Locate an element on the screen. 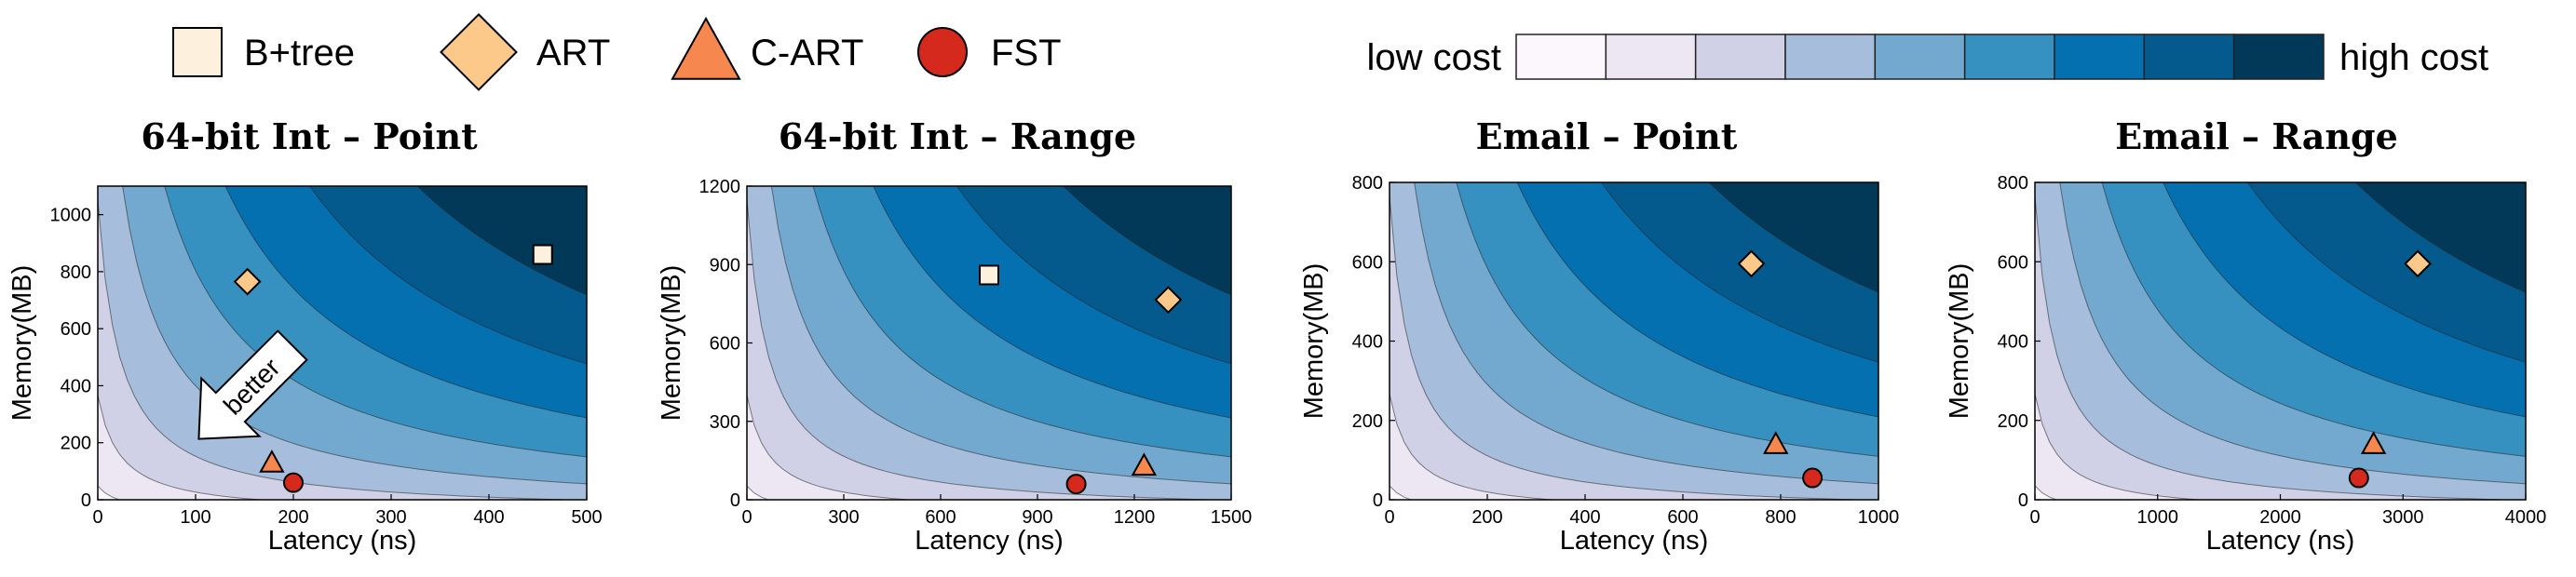  cost-colorbar-legend: low cost high cost is located at coordinates (1927, 57).